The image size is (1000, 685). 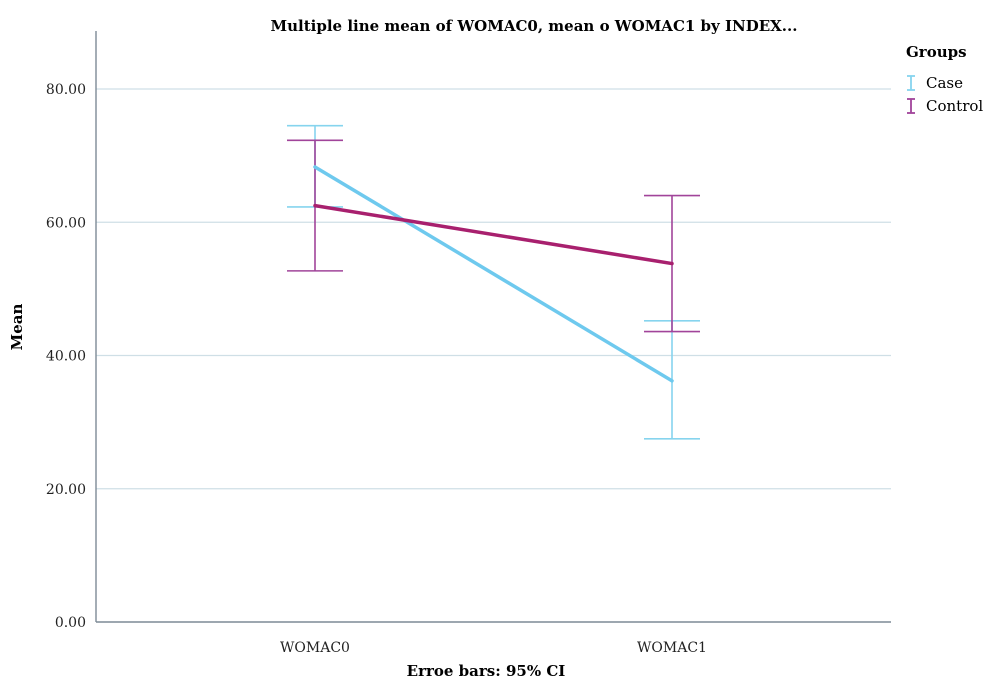 I want to click on y-tick-label: 40.00, so click(x=66, y=357).